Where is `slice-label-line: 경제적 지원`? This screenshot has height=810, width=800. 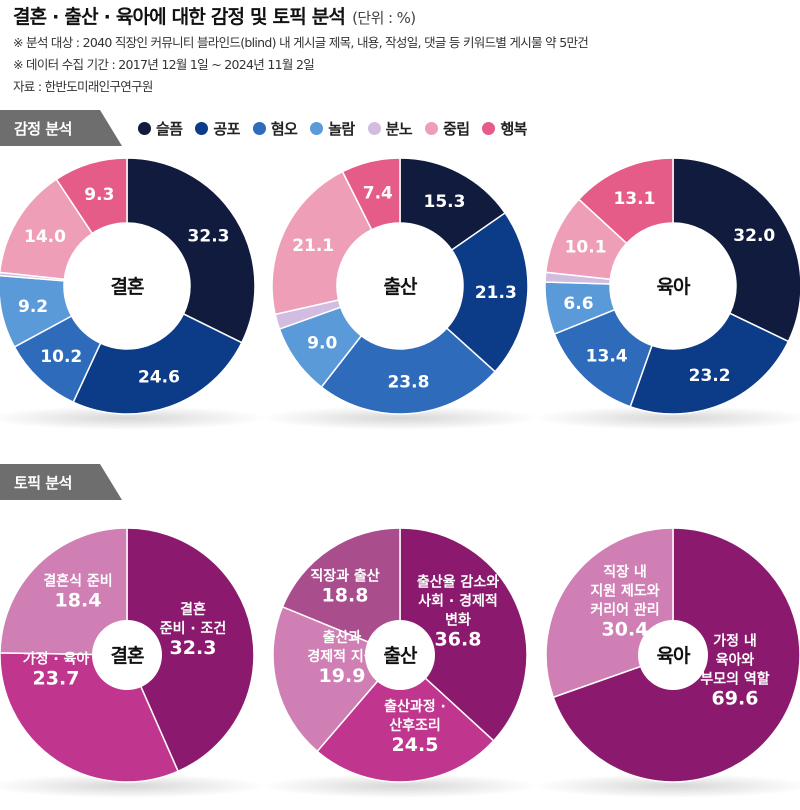
slice-label-line: 경제적 지원 is located at coordinates (341, 656).